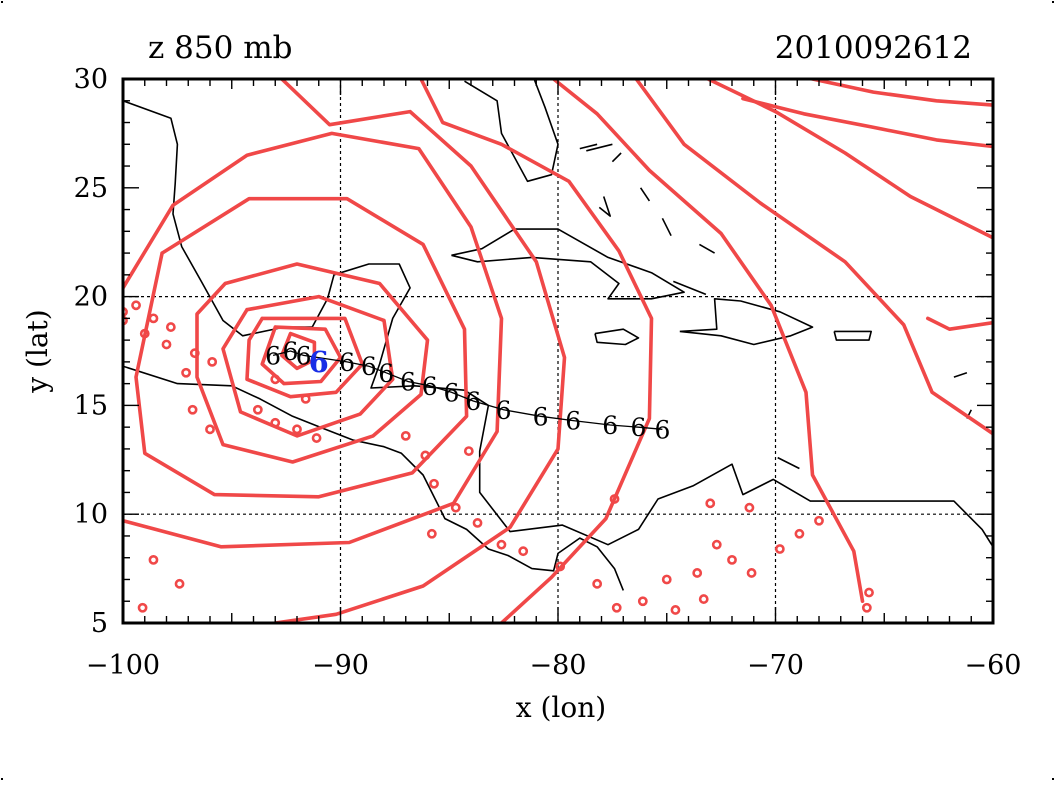 The height and width of the screenshot is (787, 1056). I want to click on y-tick-label: 30, so click(91, 79).